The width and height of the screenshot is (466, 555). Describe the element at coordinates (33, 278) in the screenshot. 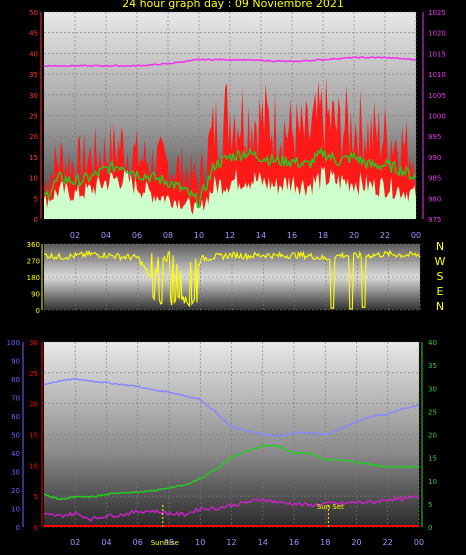

I see `y-tick-label: 180` at that location.